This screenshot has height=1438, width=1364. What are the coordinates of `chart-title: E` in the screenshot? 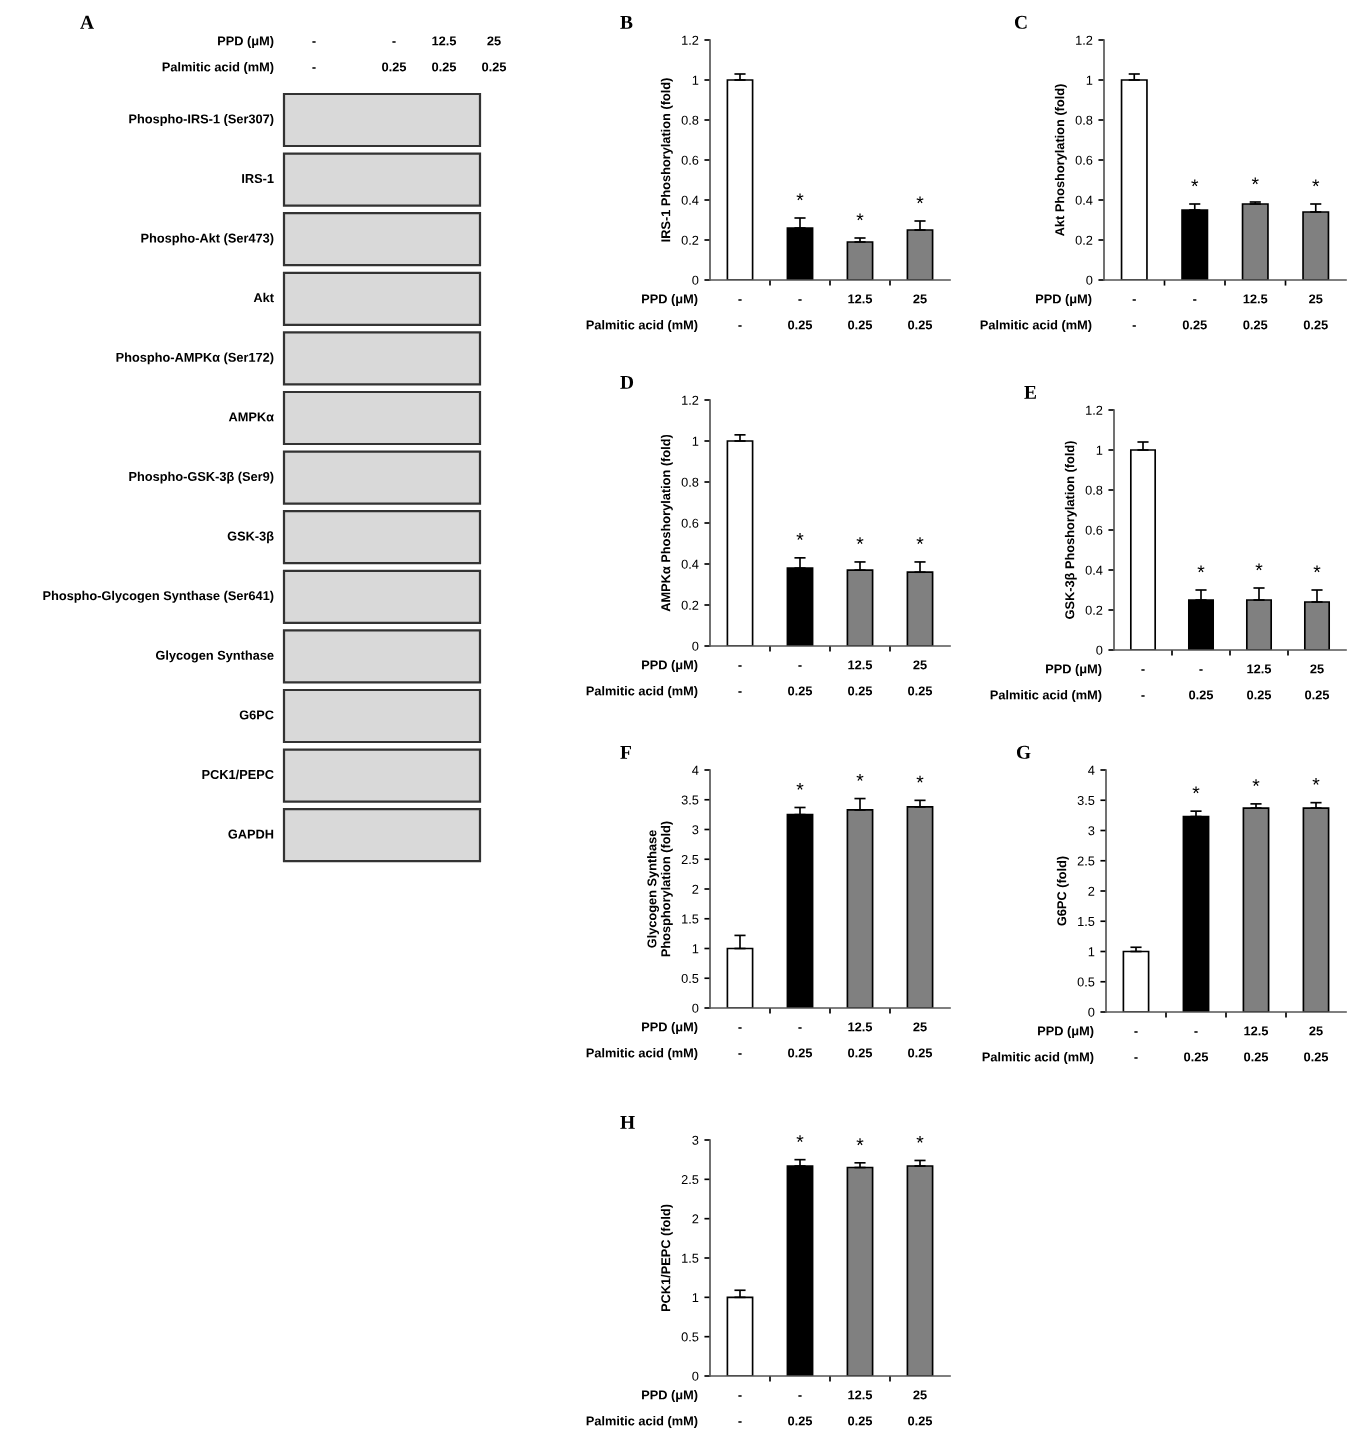 It's located at (1030, 392).